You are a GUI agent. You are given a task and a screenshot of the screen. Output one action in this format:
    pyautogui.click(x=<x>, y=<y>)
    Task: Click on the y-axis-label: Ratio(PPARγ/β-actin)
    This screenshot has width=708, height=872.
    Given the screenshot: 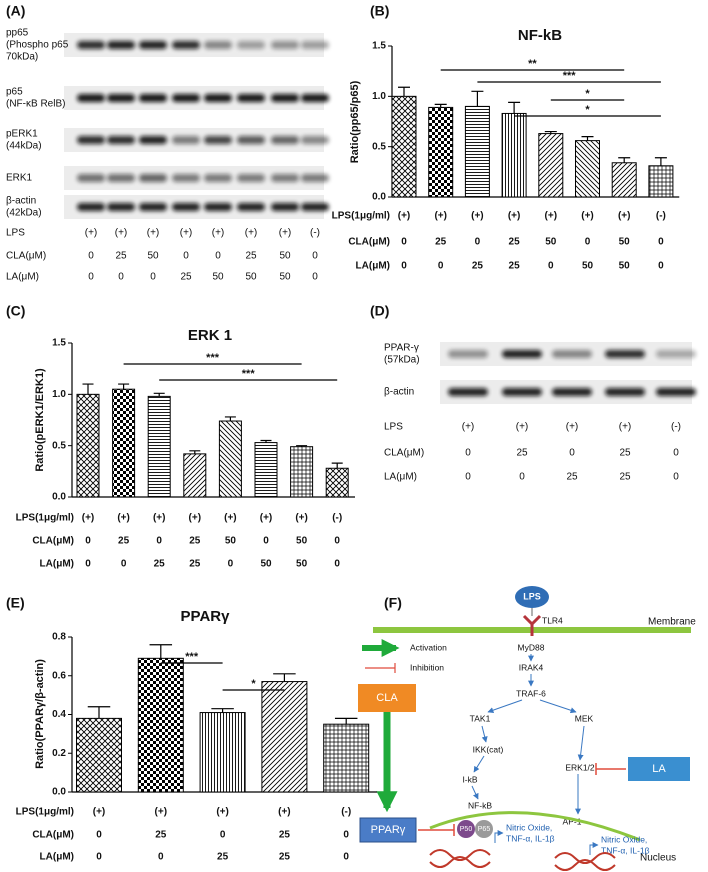 What is the action you would take?
    pyautogui.click(x=40, y=714)
    